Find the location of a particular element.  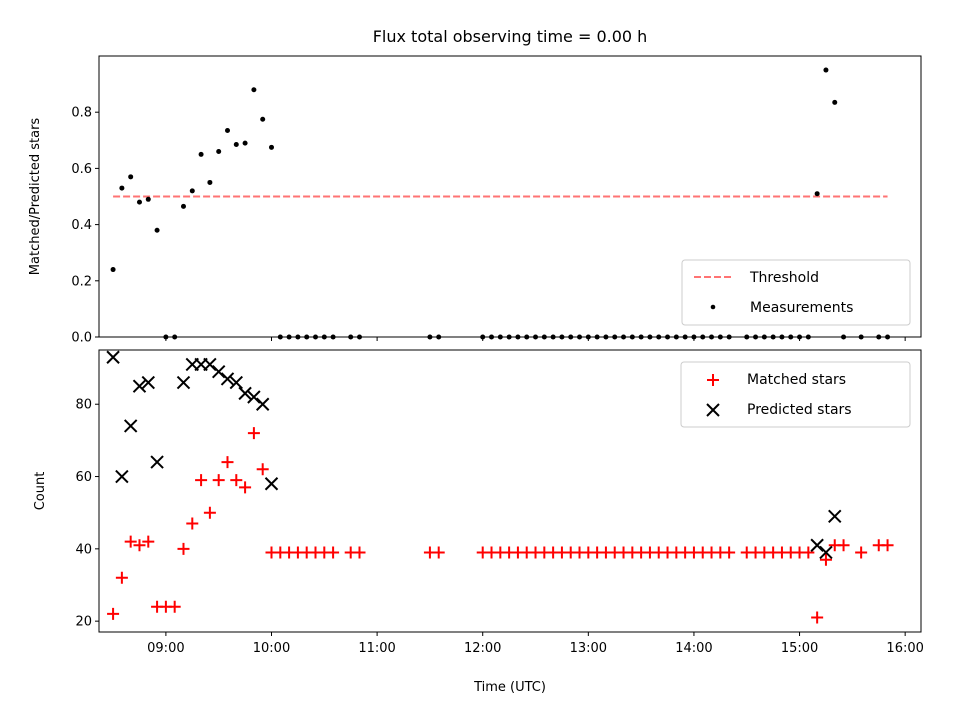

x-tick-label: 16:00 is located at coordinates (904, 648).